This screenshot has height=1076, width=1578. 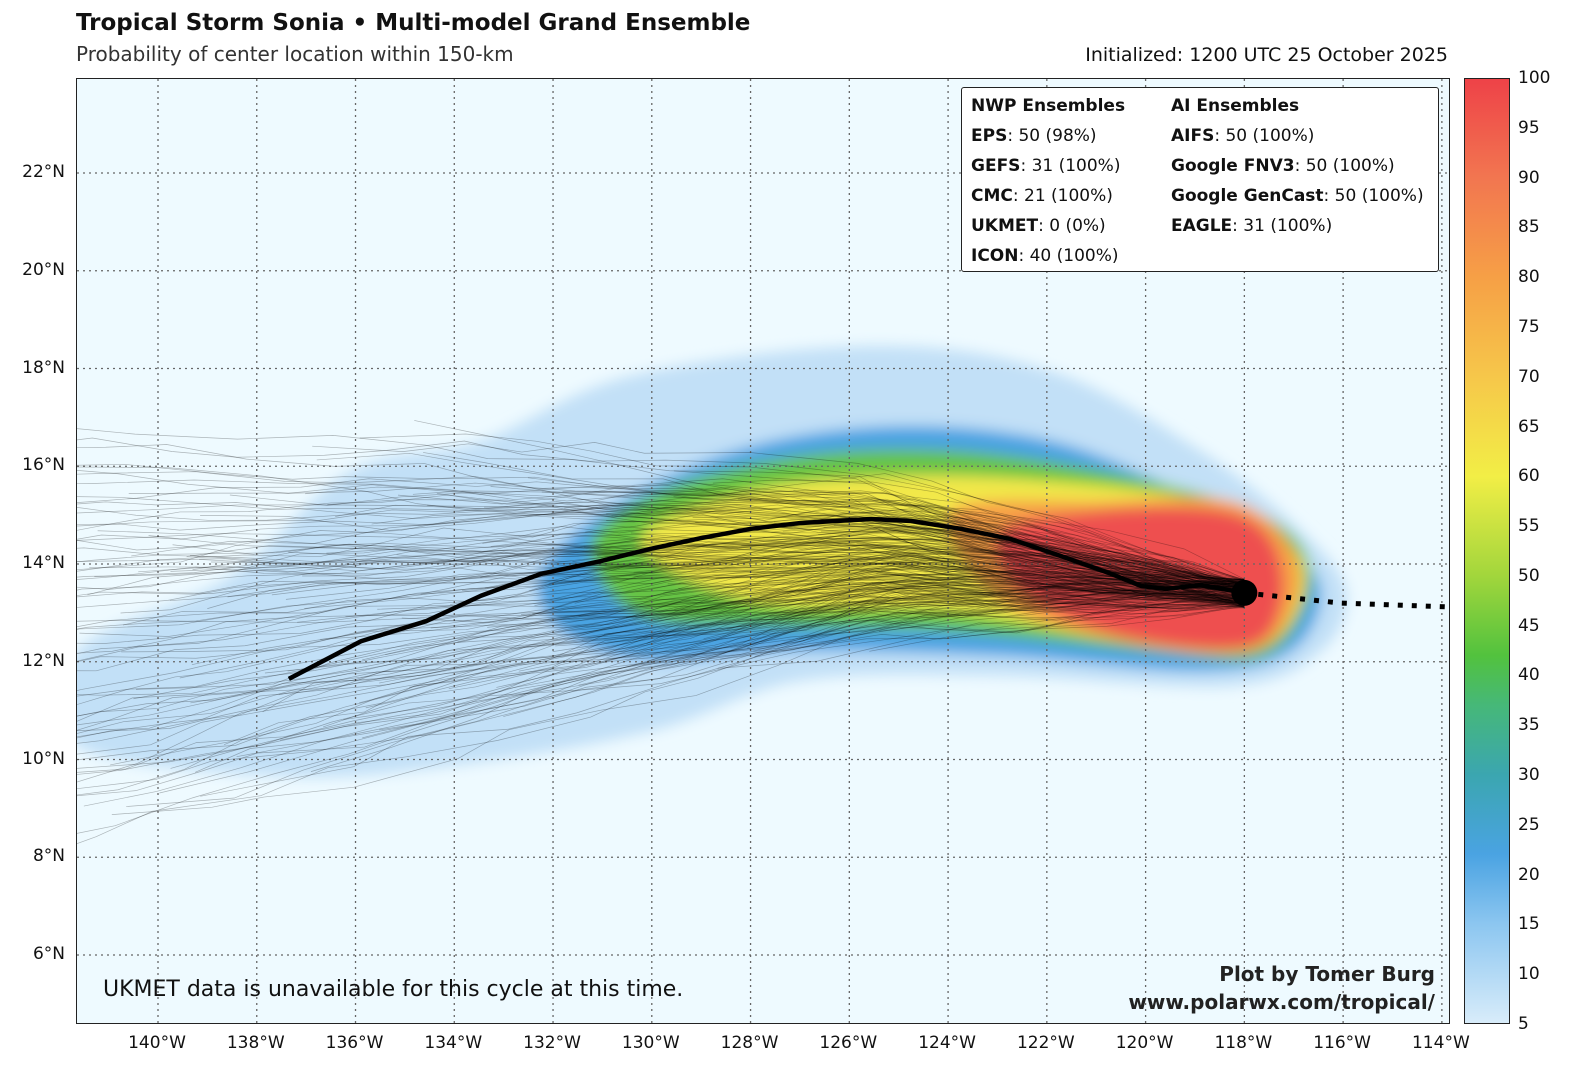 I want to click on colorbar-tick-label: 5, so click(x=1523, y=1024).